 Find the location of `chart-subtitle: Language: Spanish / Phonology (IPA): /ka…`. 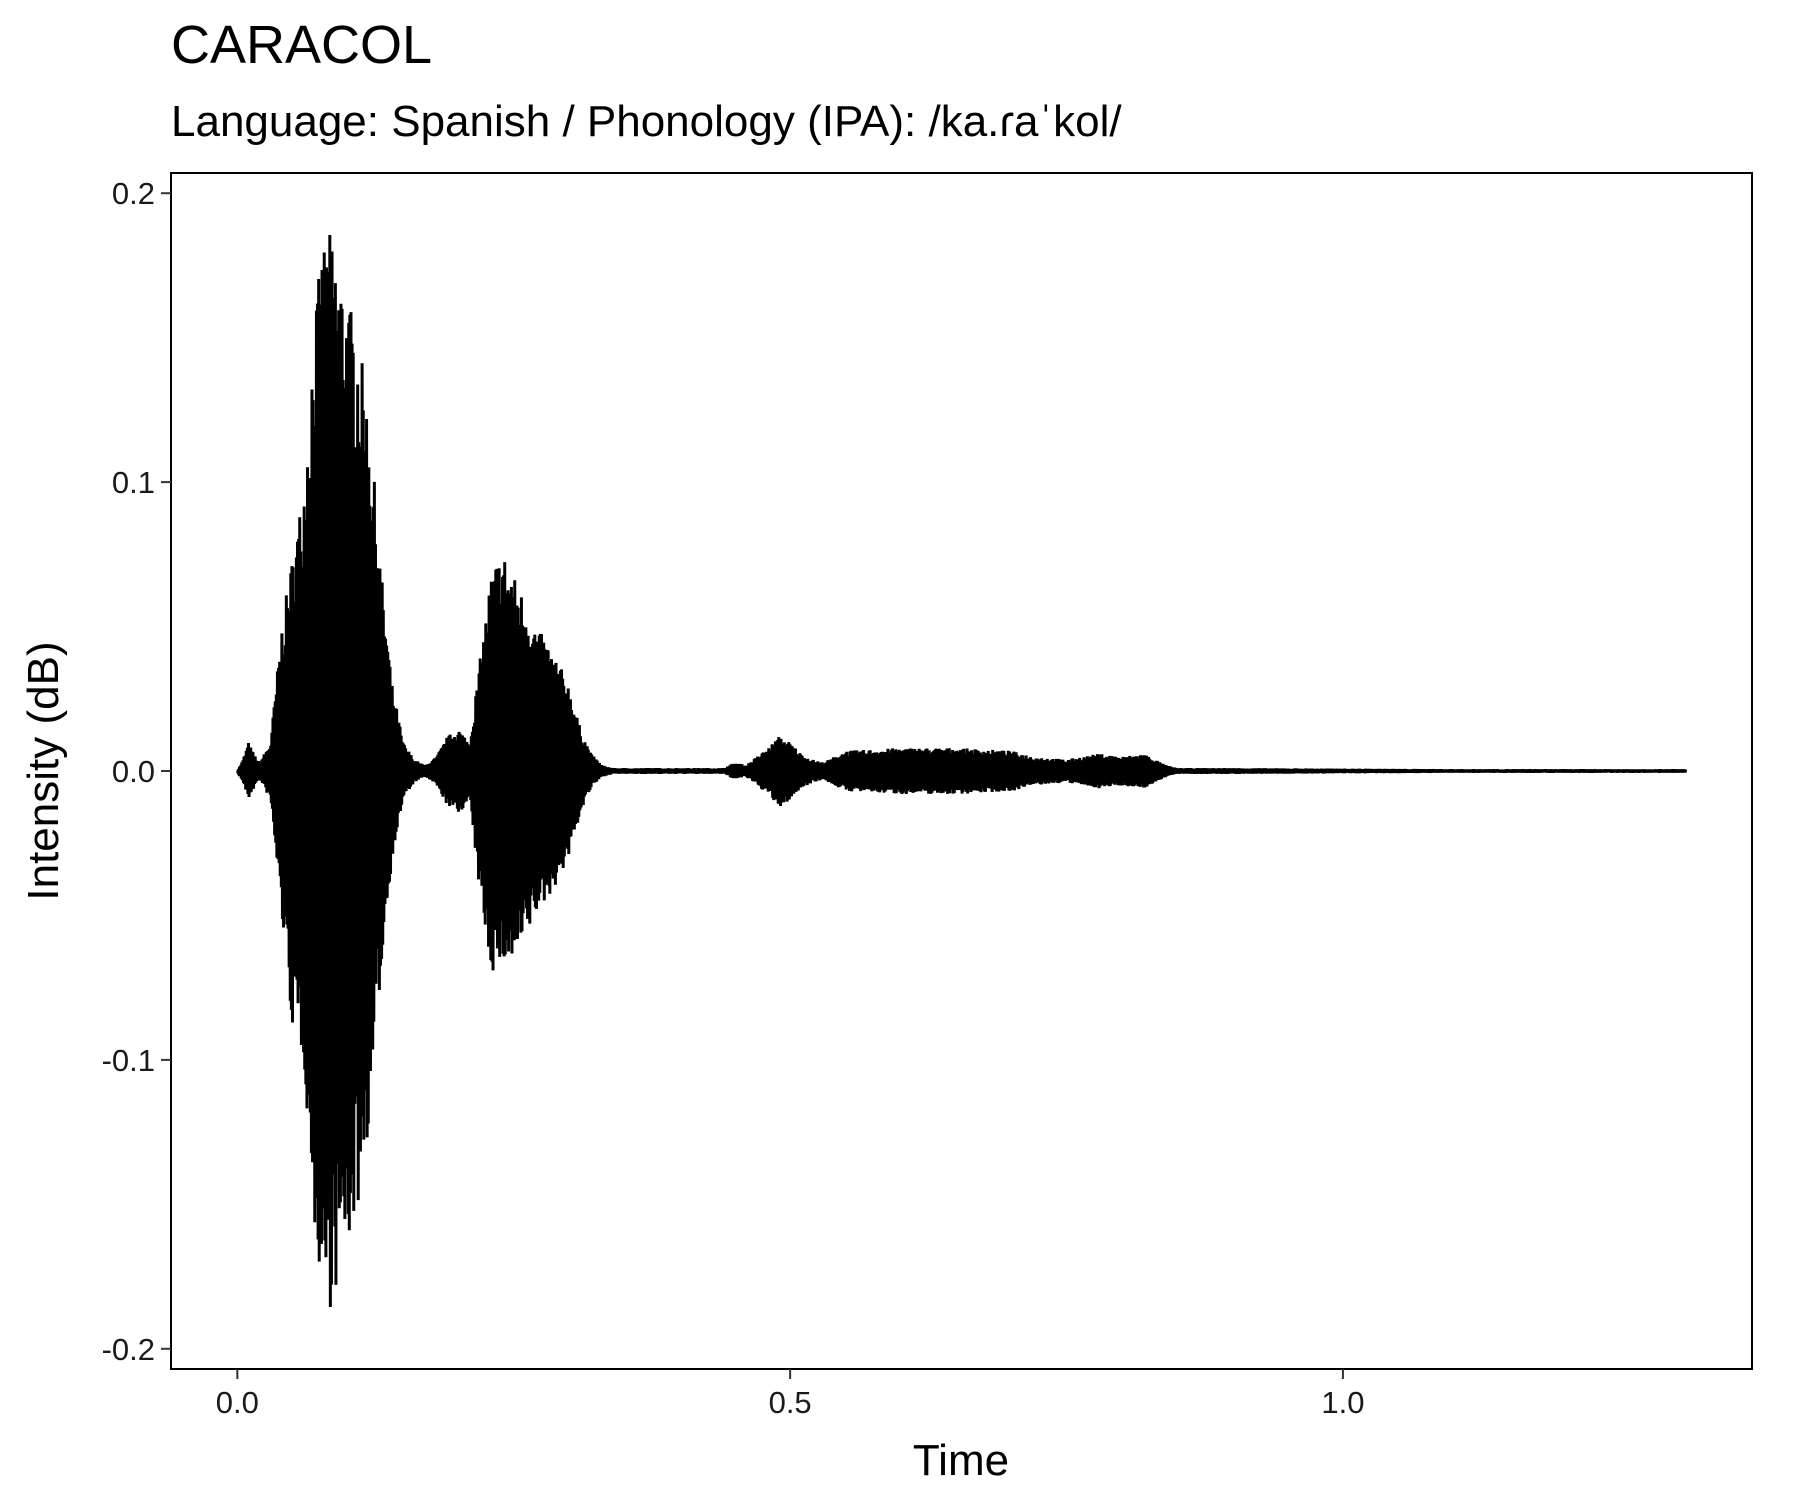

chart-subtitle: Language: Spanish / Phonology (IPA): /ka… is located at coordinates (646, 121).